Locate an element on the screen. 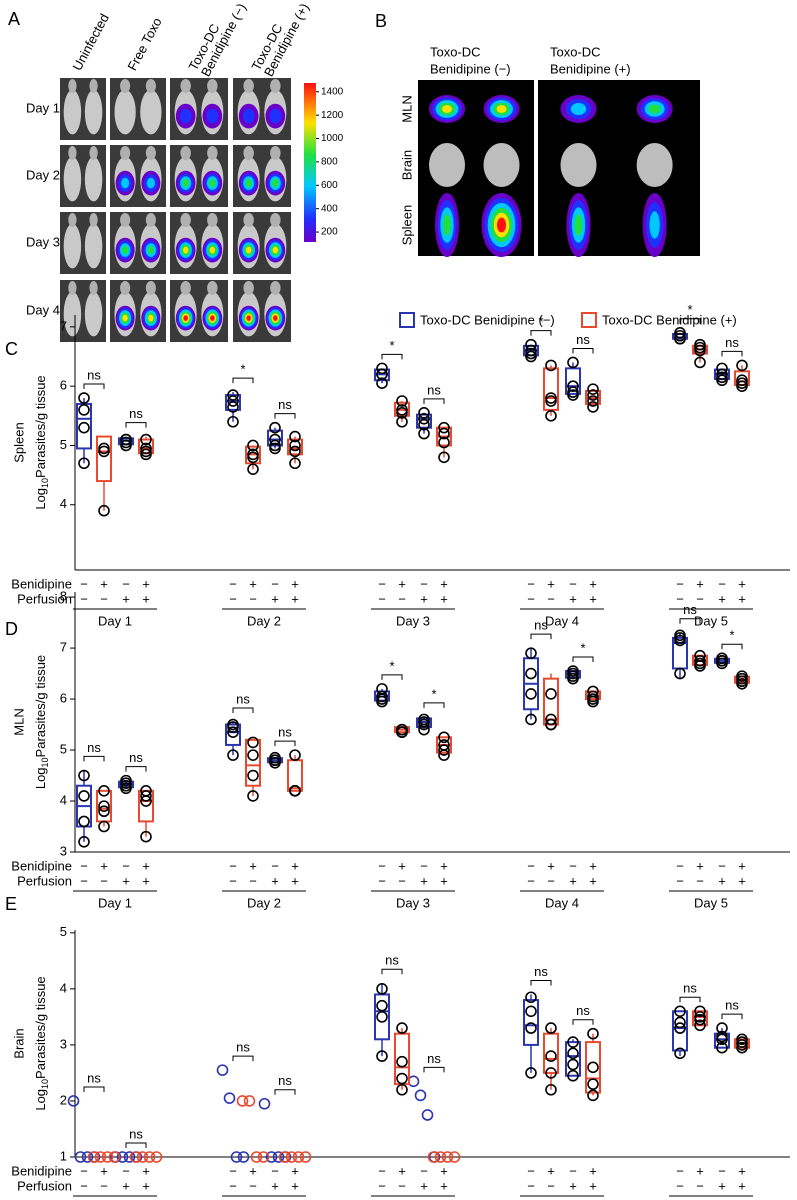 The height and width of the screenshot is (1200, 797). colorbar-tick-label: 600 is located at coordinates (329, 185).